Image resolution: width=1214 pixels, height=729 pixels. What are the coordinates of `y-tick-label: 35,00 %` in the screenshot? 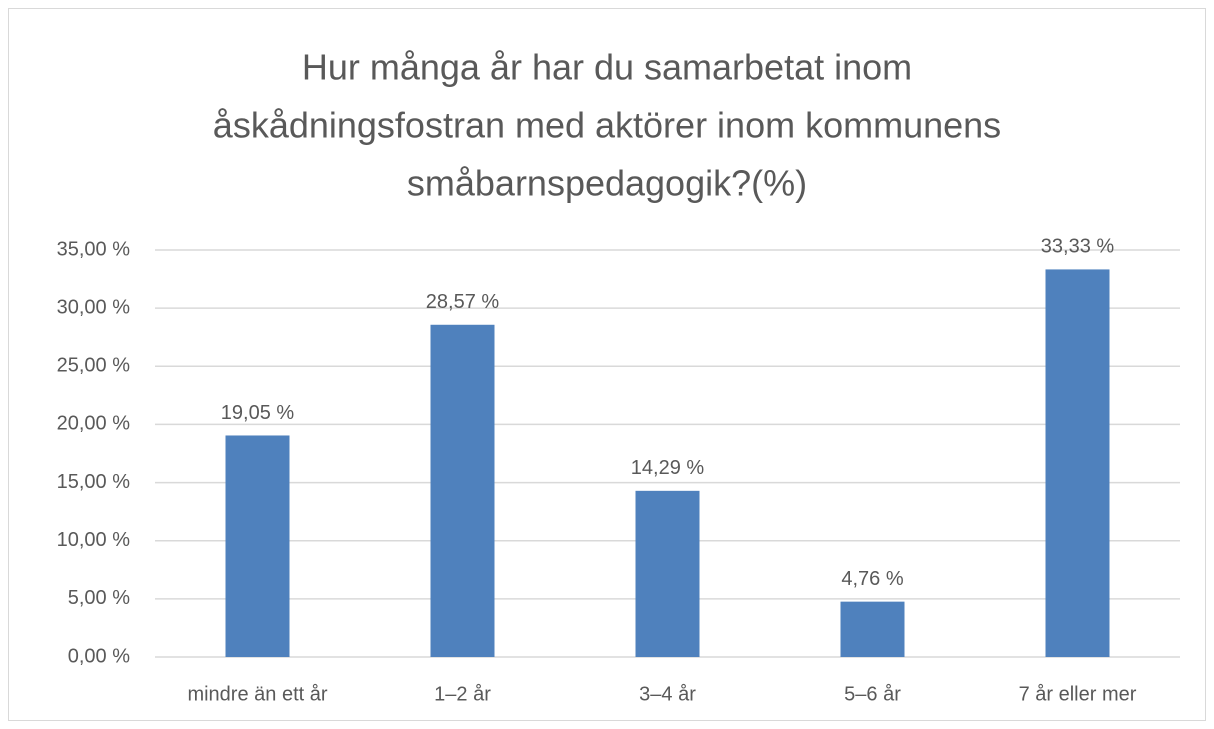 It's located at (94, 249).